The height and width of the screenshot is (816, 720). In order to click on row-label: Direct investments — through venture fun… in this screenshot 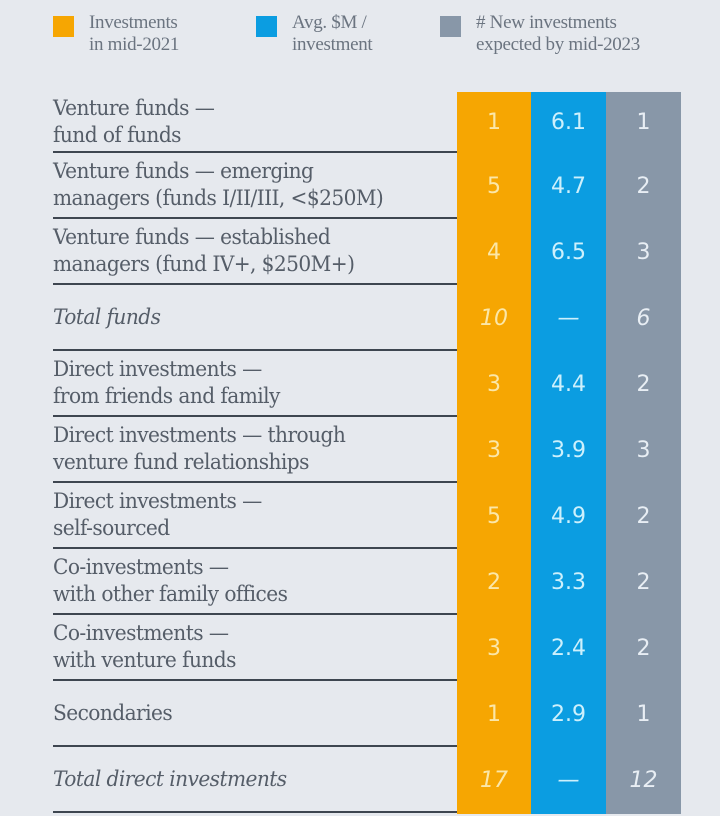, I will do `click(199, 448)`.